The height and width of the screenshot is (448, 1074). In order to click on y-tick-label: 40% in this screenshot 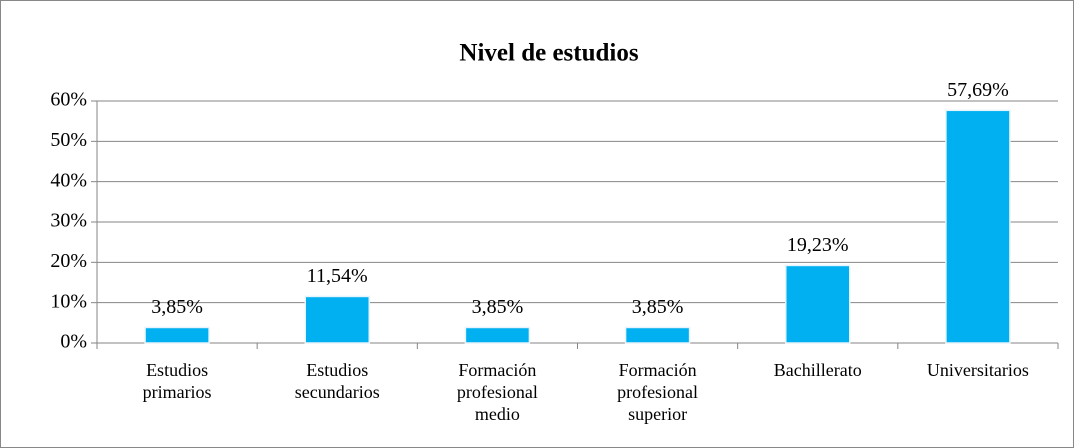, I will do `click(68, 180)`.